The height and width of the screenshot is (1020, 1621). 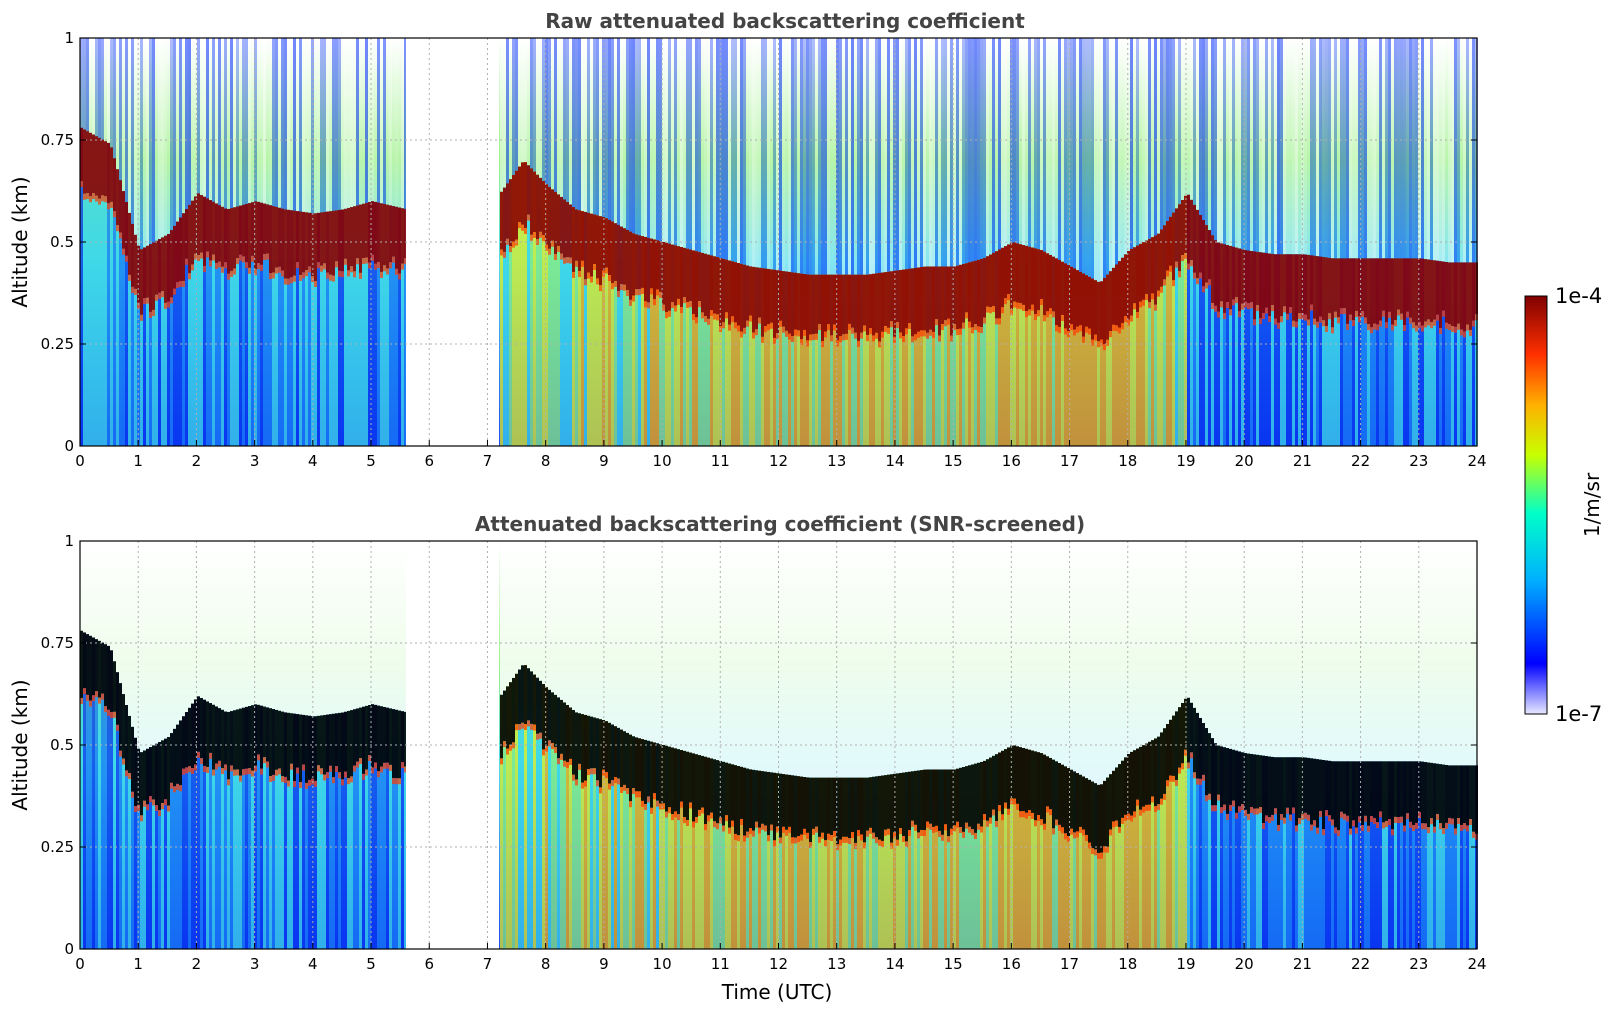 I want to click on x-tick-label: 14, so click(x=894, y=461).